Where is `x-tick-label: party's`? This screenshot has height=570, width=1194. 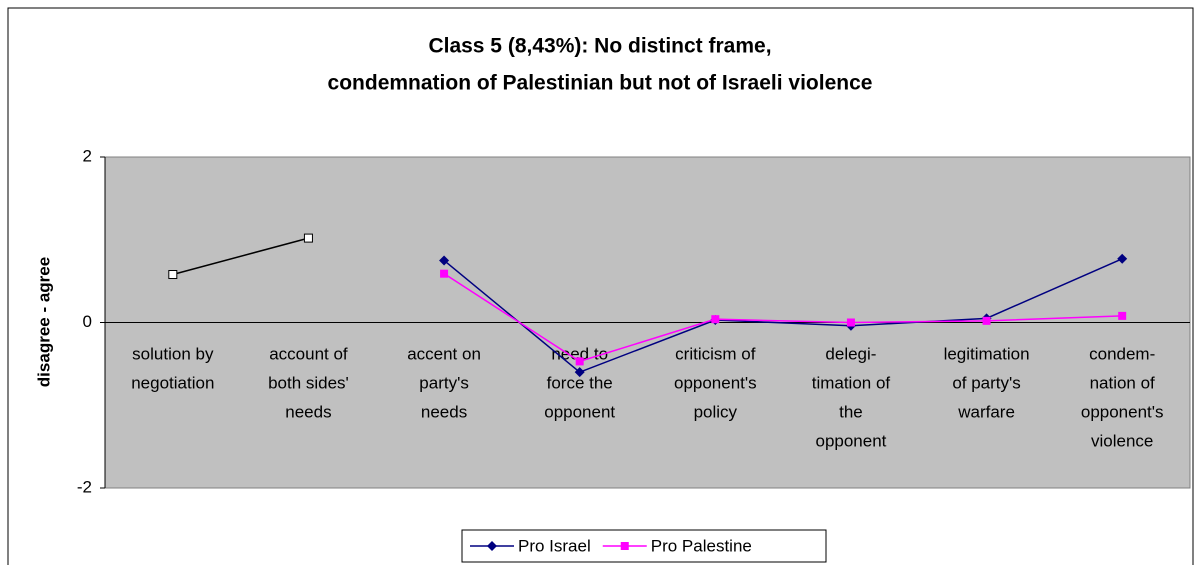 x-tick-label: party's is located at coordinates (444, 382).